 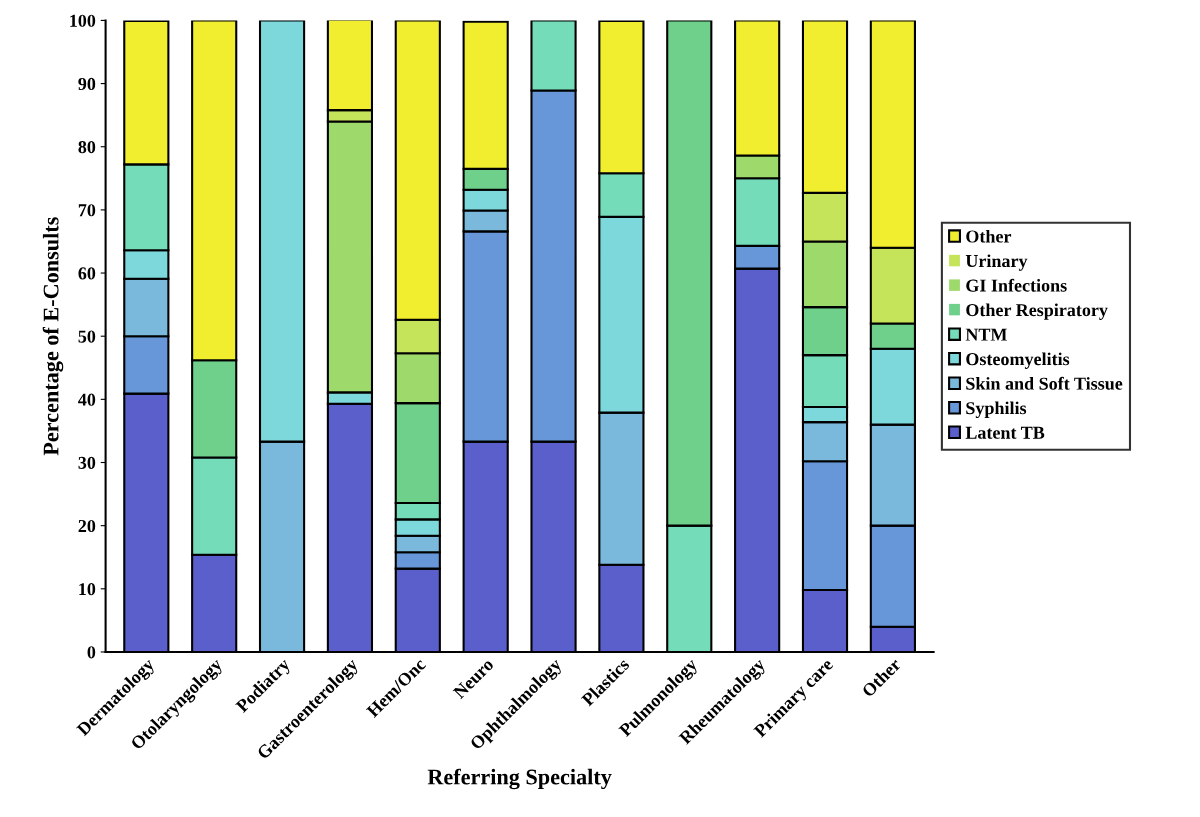 I want to click on y-tick-label: 70, so click(x=87, y=210).